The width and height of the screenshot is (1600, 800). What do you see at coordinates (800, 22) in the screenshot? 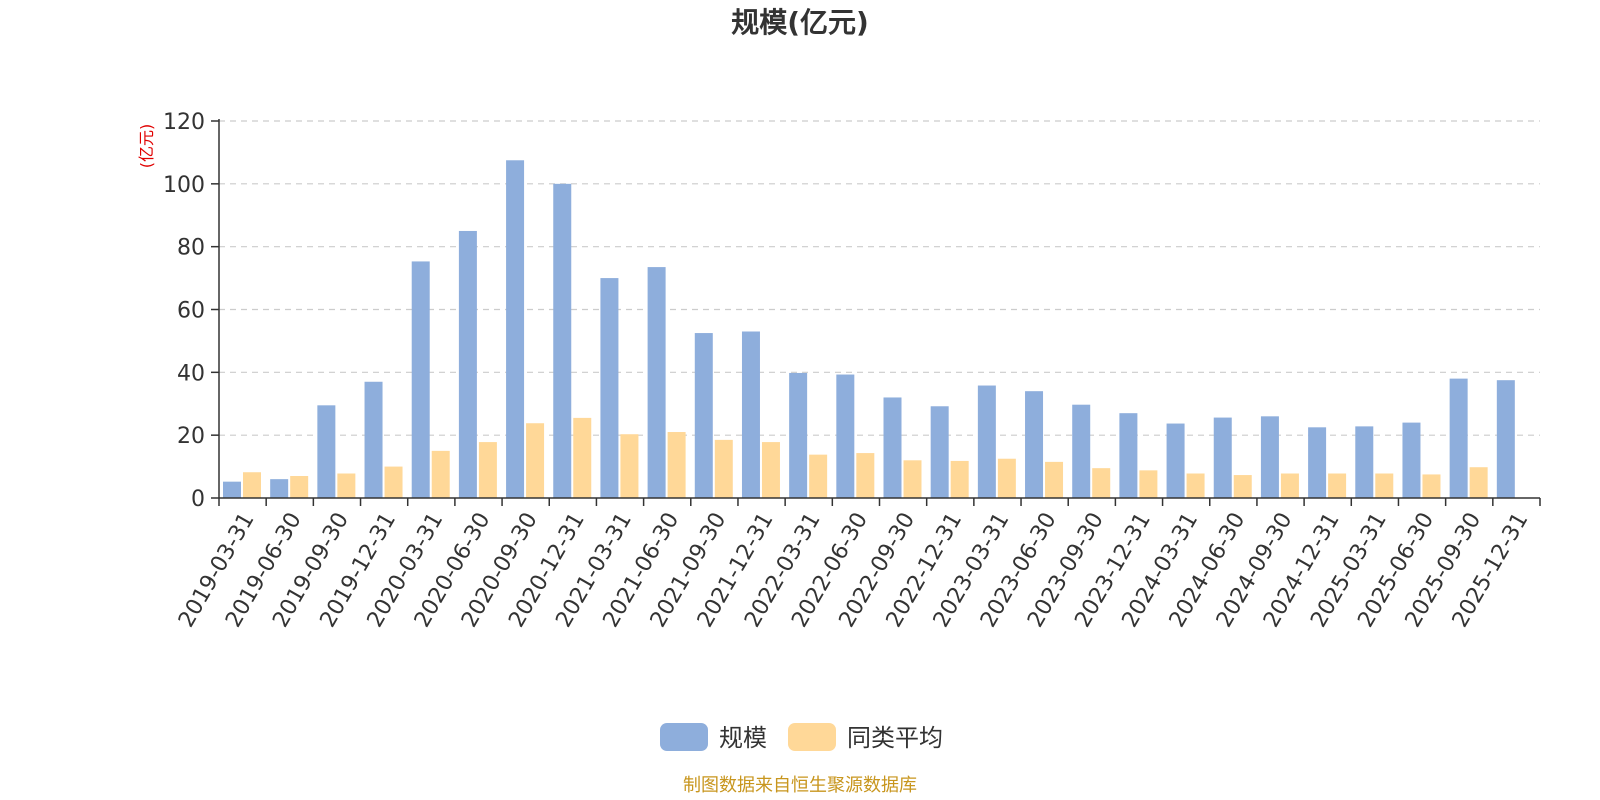
I see `chart-title: 规模(亿元)` at bounding box center [800, 22].